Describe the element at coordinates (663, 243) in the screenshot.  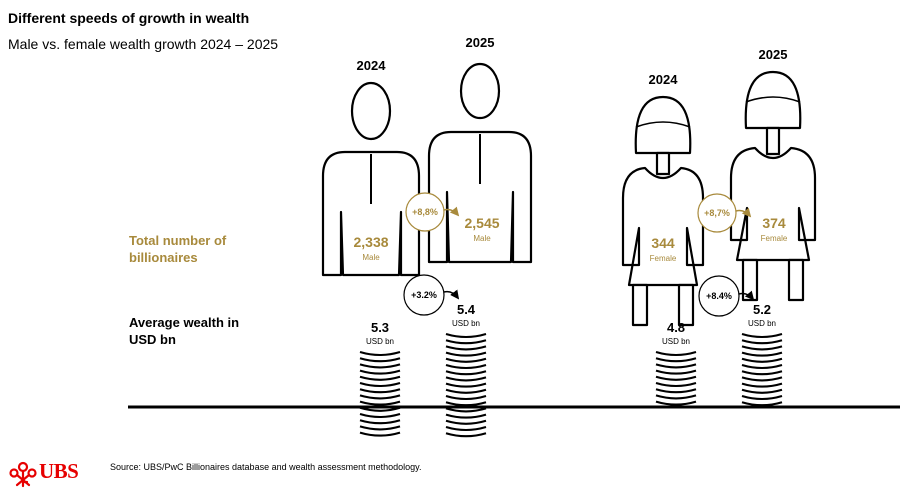
I see `billionaires-female-2024: 344` at that location.